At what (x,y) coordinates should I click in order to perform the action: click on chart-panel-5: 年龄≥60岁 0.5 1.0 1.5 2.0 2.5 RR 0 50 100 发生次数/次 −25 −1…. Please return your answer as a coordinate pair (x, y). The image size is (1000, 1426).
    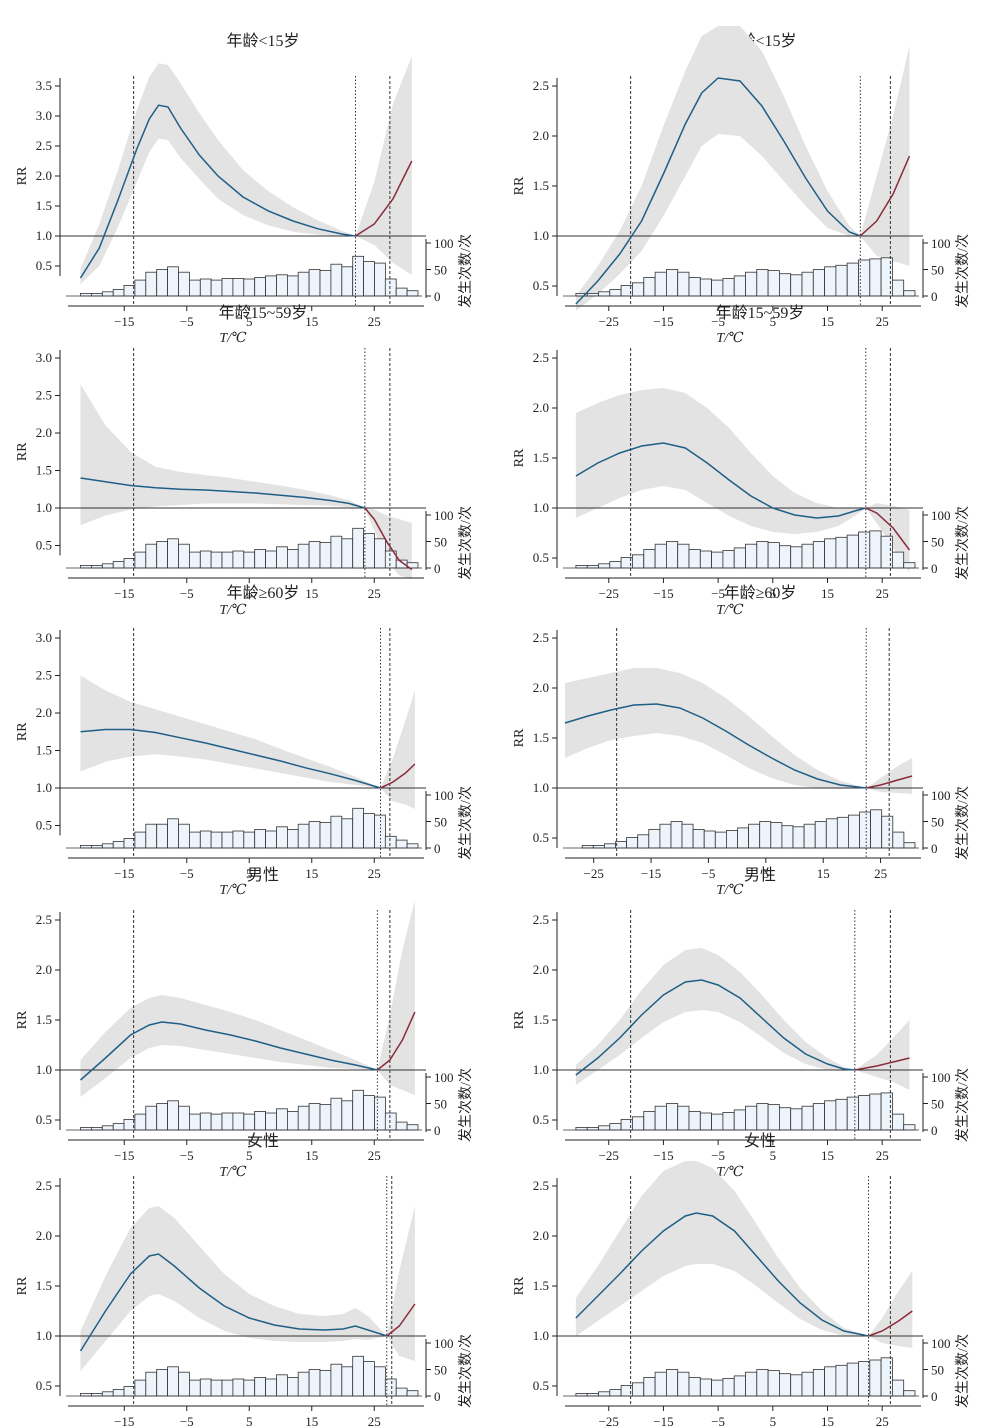
    Looking at the image, I should click on (741, 741).